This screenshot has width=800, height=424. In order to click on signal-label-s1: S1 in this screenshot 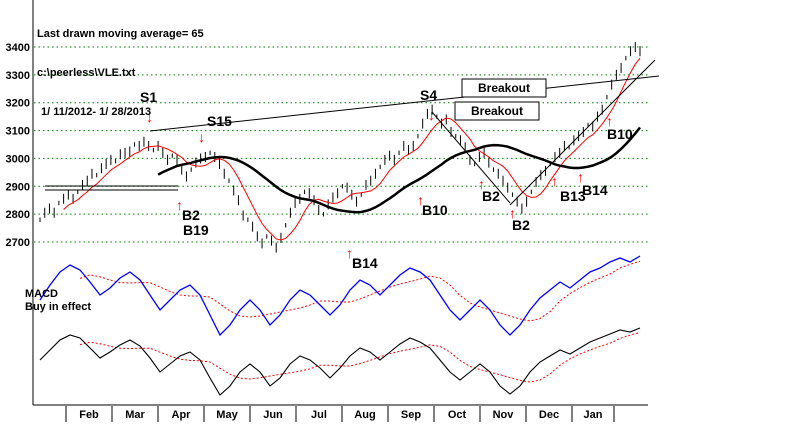, I will do `click(148, 97)`.